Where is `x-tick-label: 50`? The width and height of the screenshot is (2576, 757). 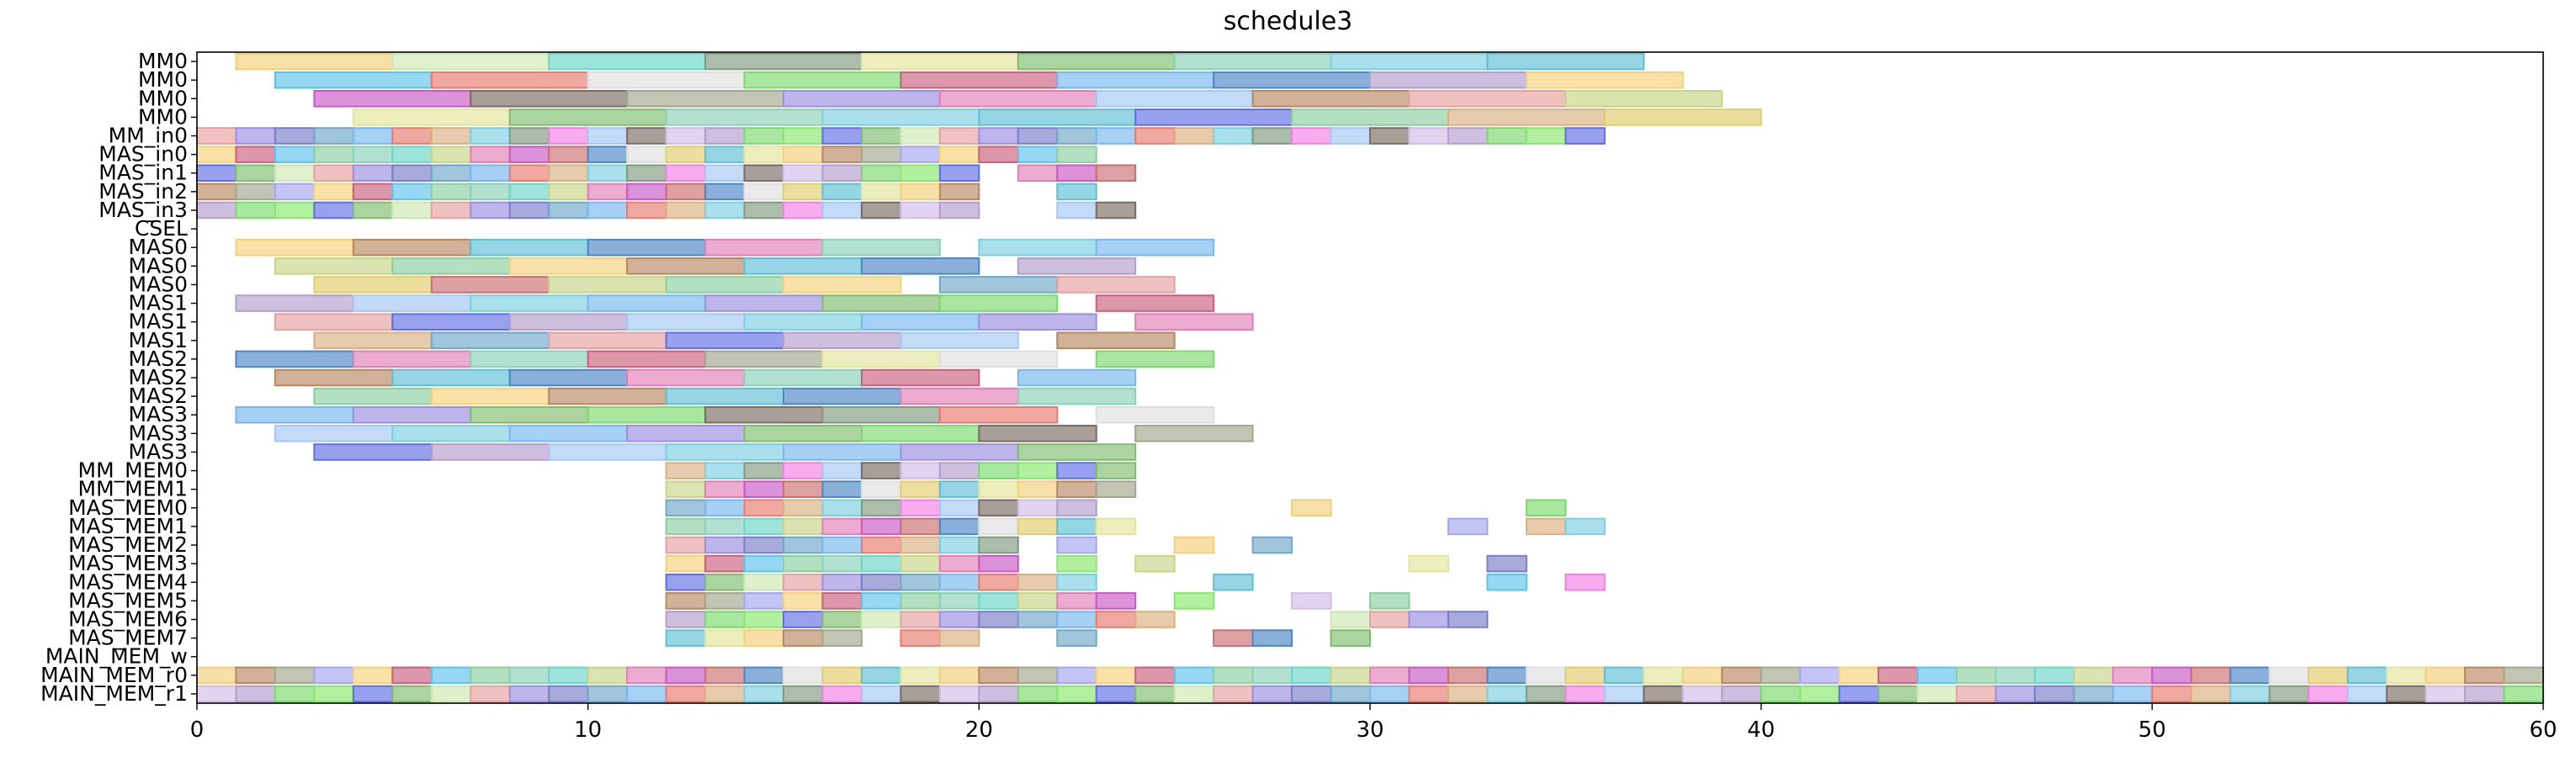
x-tick-label: 50 is located at coordinates (2152, 730).